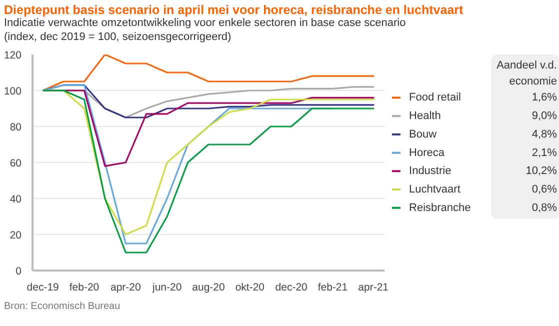 This screenshot has height=326, width=559. I want to click on text: 10,2%, so click(542, 171).